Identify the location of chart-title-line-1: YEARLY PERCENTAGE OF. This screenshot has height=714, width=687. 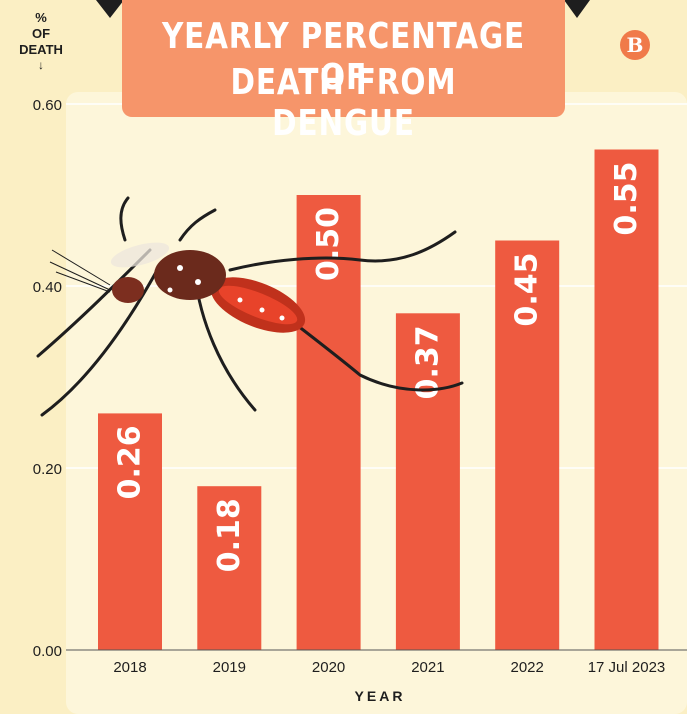
(343, 57).